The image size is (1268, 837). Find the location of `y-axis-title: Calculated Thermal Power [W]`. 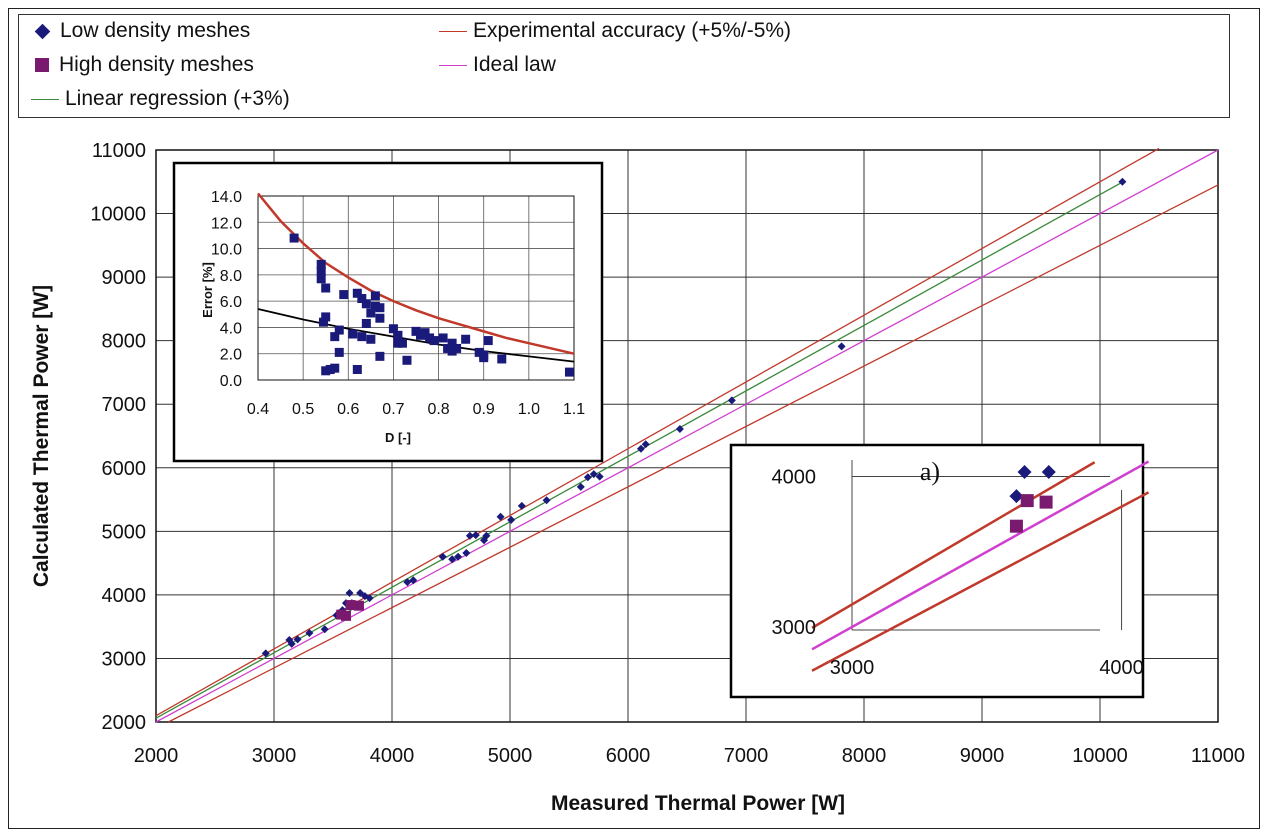

y-axis-title: Calculated Thermal Power [W] is located at coordinates (41, 436).